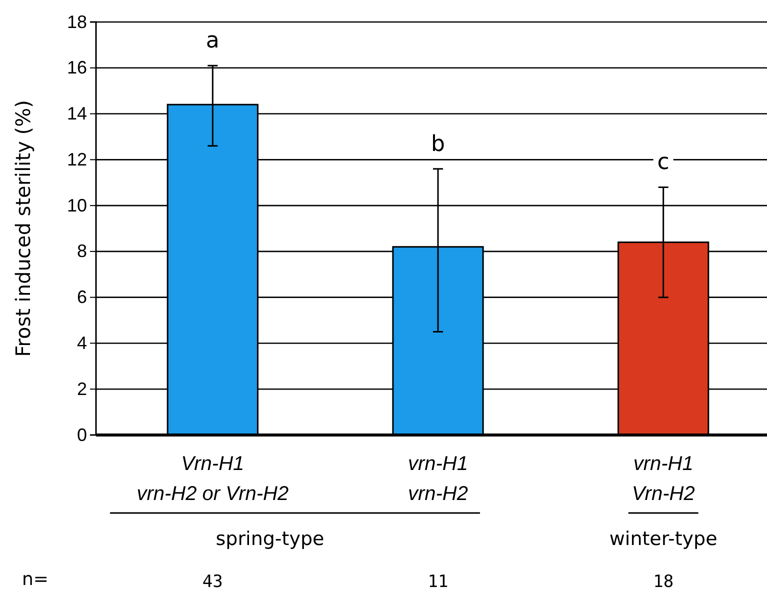 This screenshot has height=597, width=767. I want to click on text: 18, so click(663, 582).